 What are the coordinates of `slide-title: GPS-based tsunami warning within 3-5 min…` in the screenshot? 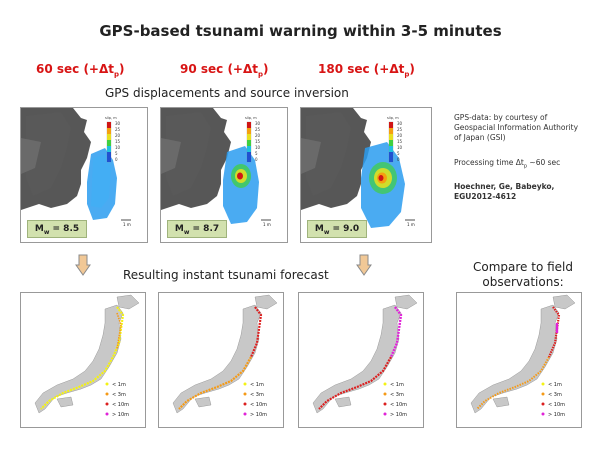 It's located at (300, 31).